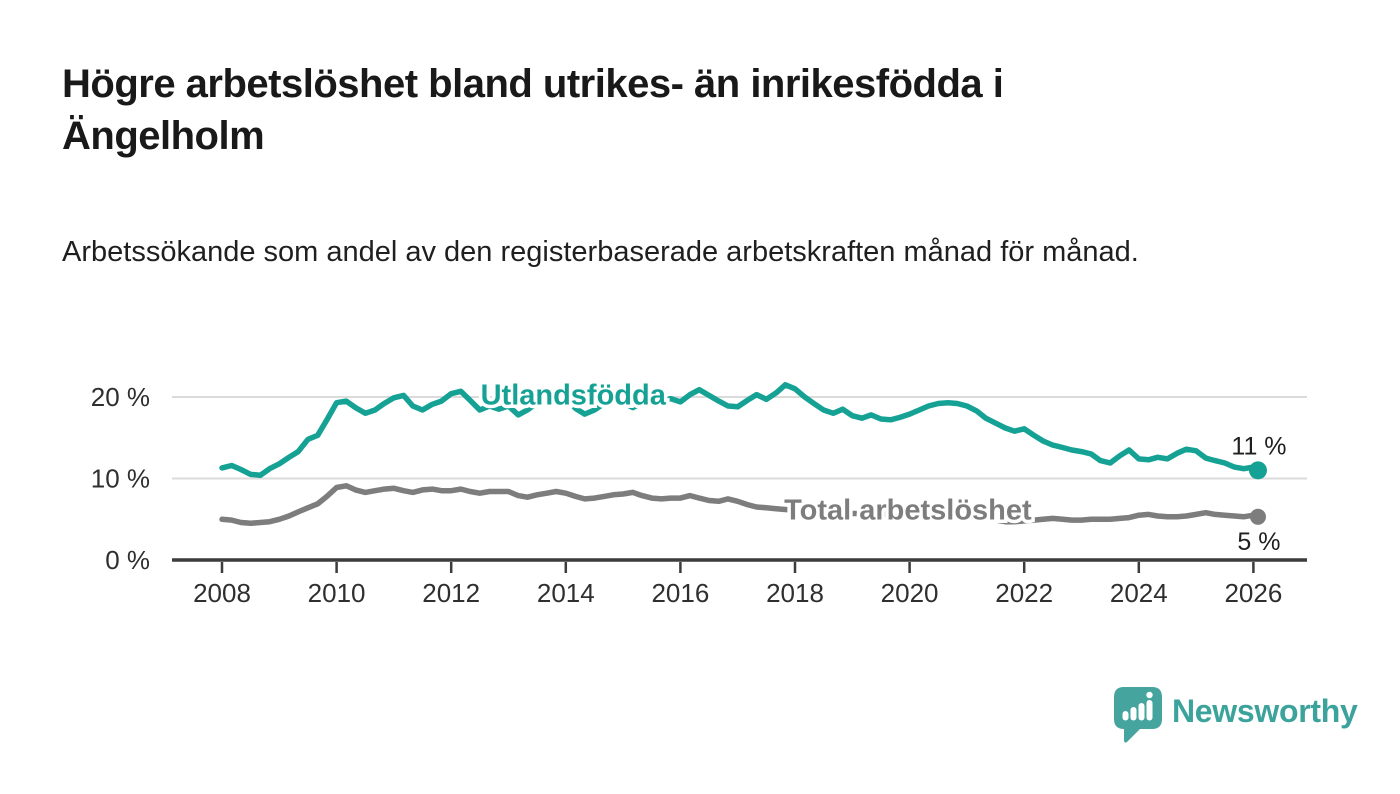 The image size is (1400, 794). What do you see at coordinates (680, 593) in the screenshot?
I see `x-tick-label-2016: 2016` at bounding box center [680, 593].